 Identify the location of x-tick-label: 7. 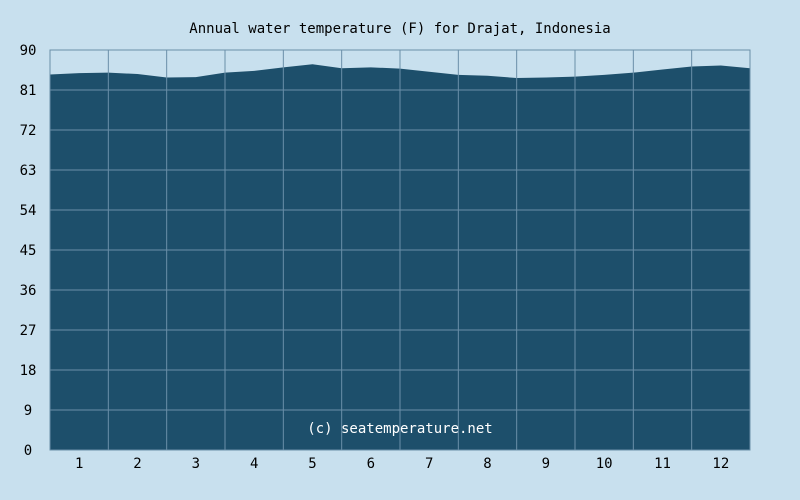
(429, 464).